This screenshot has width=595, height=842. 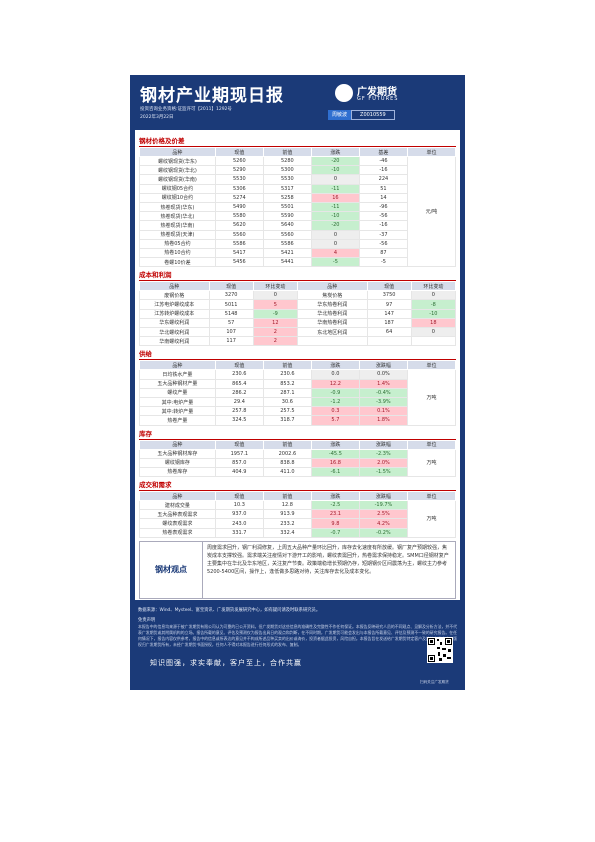 I want to click on table-cell: 57, so click(x=231, y=323).